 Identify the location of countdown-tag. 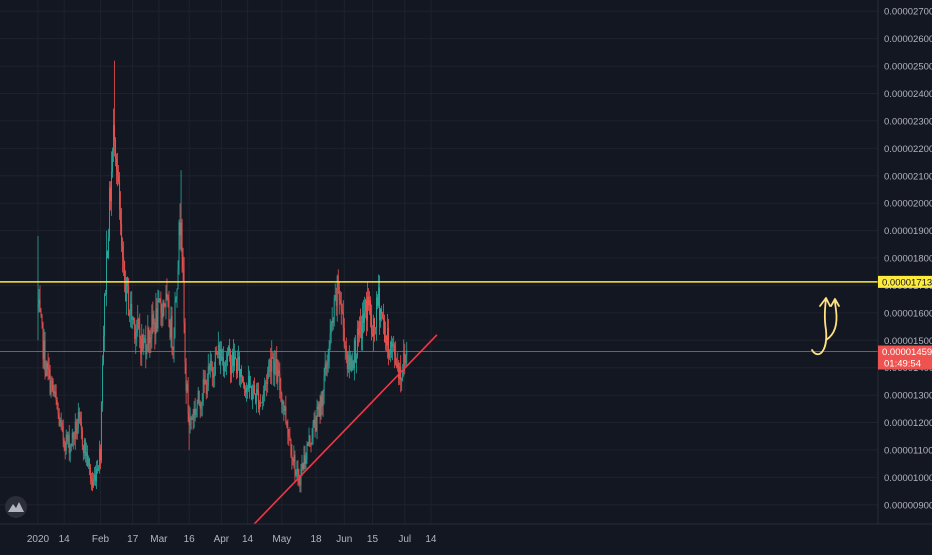
(905, 363).